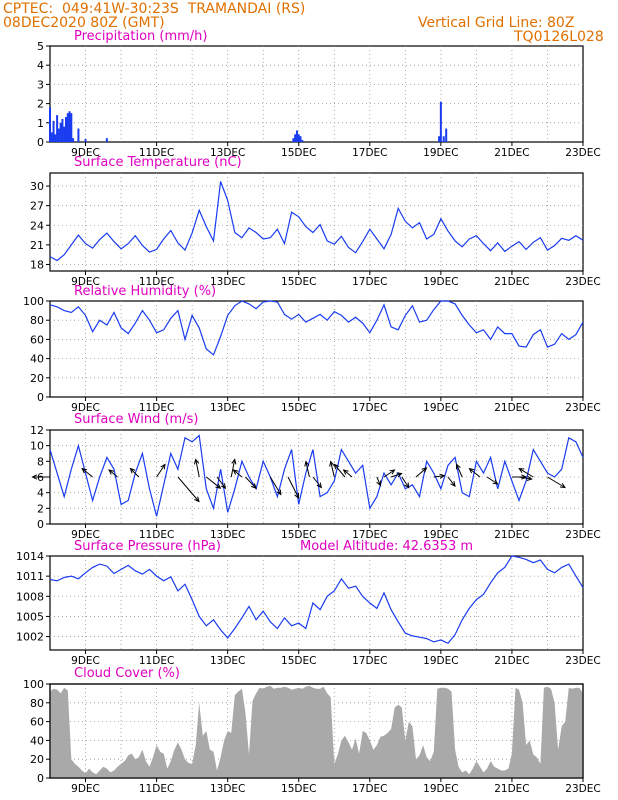 The image size is (618, 800). I want to click on header-grid-line: Vertical Grid Line: 80Z, so click(496, 23).